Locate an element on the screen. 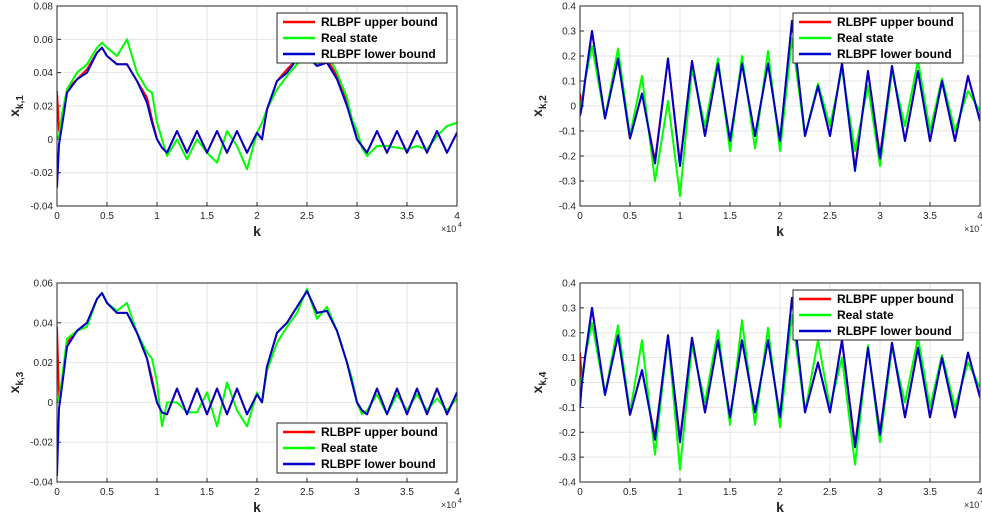 Image resolution: width=982 pixels, height=524 pixels. y-axis-label: xk,4 is located at coordinates (539, 382).